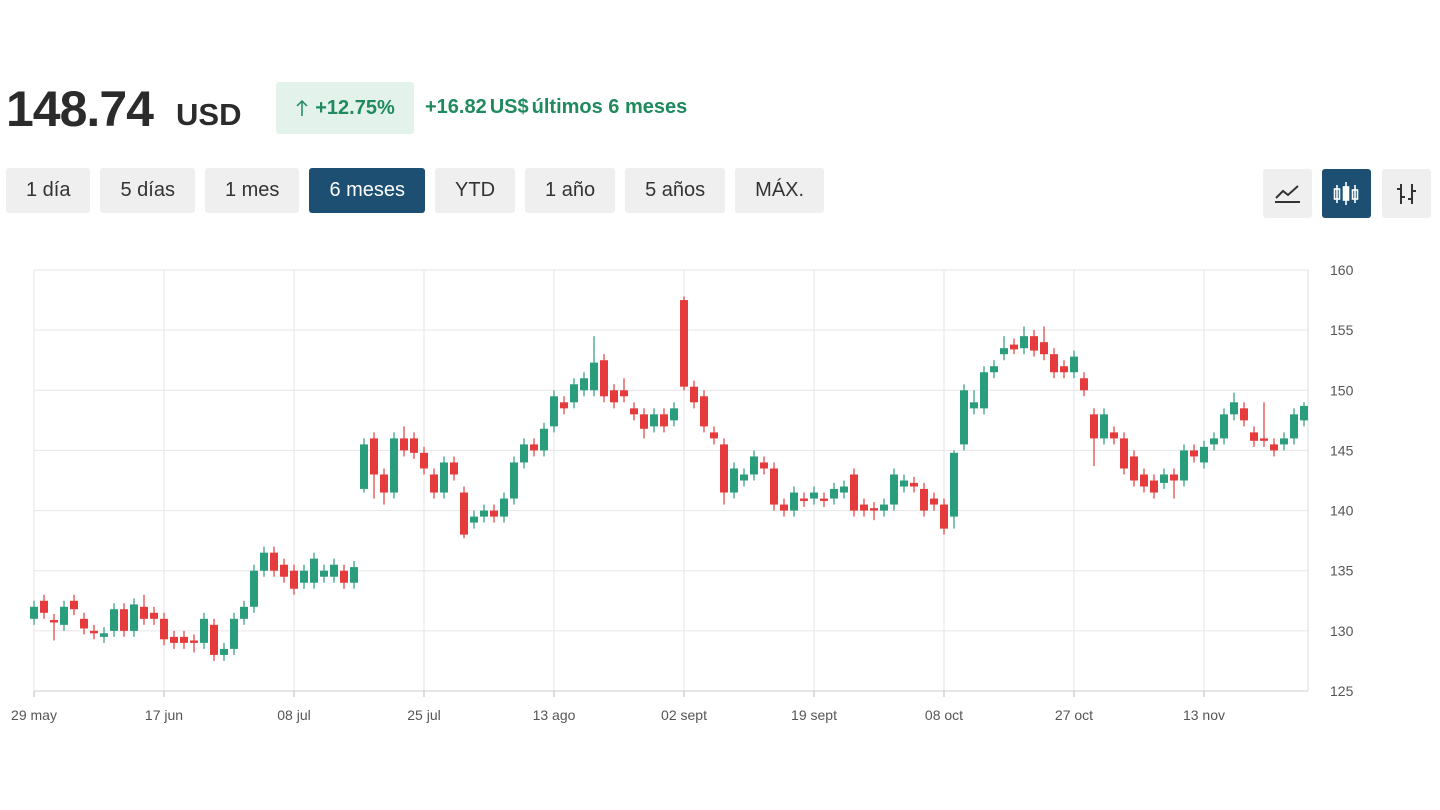 This screenshot has height=810, width=1440. Describe the element at coordinates (1346, 193) in the screenshot. I see `candle-chart-button` at that location.